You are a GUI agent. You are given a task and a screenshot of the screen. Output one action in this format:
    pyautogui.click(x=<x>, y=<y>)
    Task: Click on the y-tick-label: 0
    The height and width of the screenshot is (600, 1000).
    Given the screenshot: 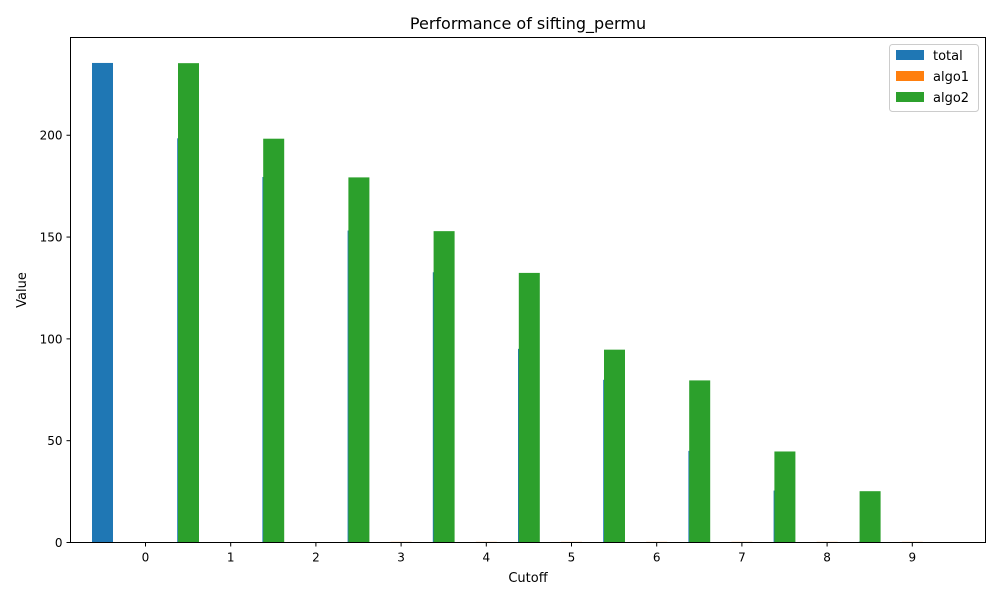 What is the action you would take?
    pyautogui.click(x=59, y=543)
    